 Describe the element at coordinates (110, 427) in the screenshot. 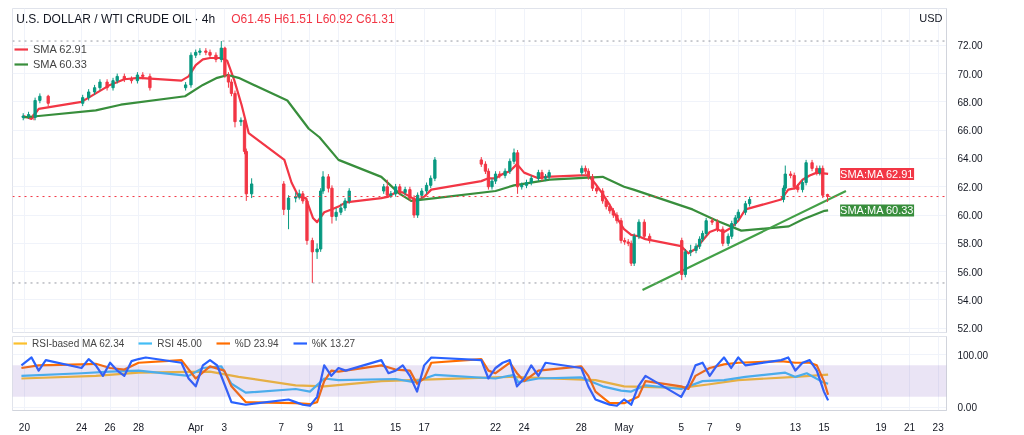

I see `x-tick-label: 26` at that location.